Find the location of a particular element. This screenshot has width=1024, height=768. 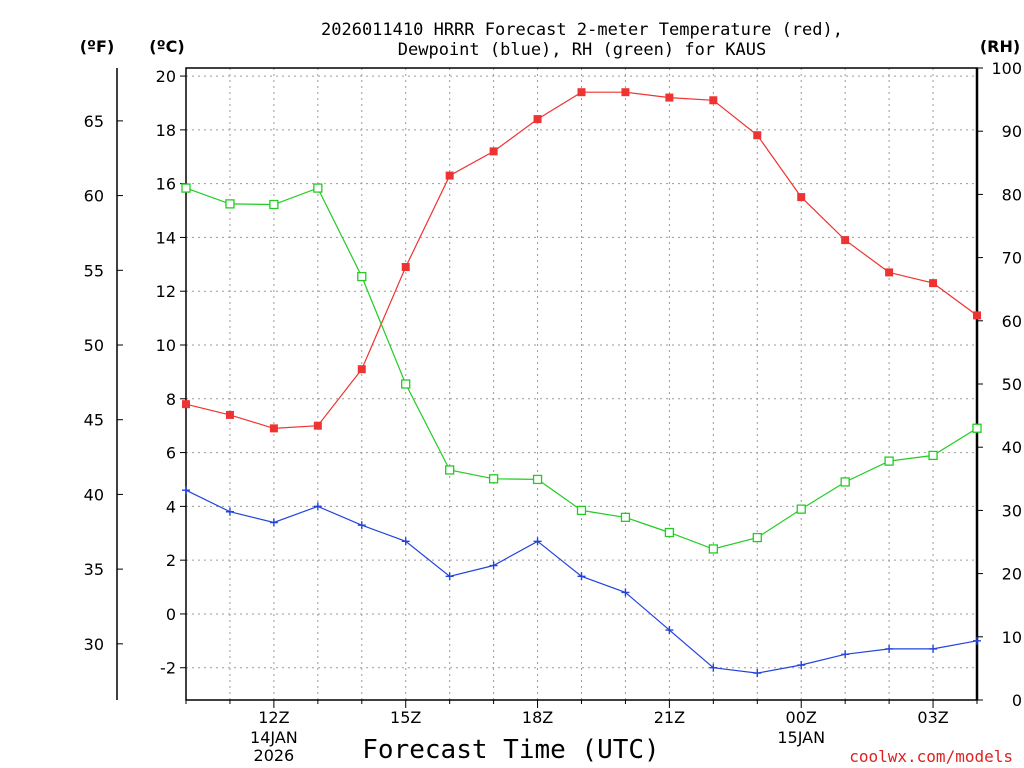

celsius-tick-label: 18 is located at coordinates (166, 130).